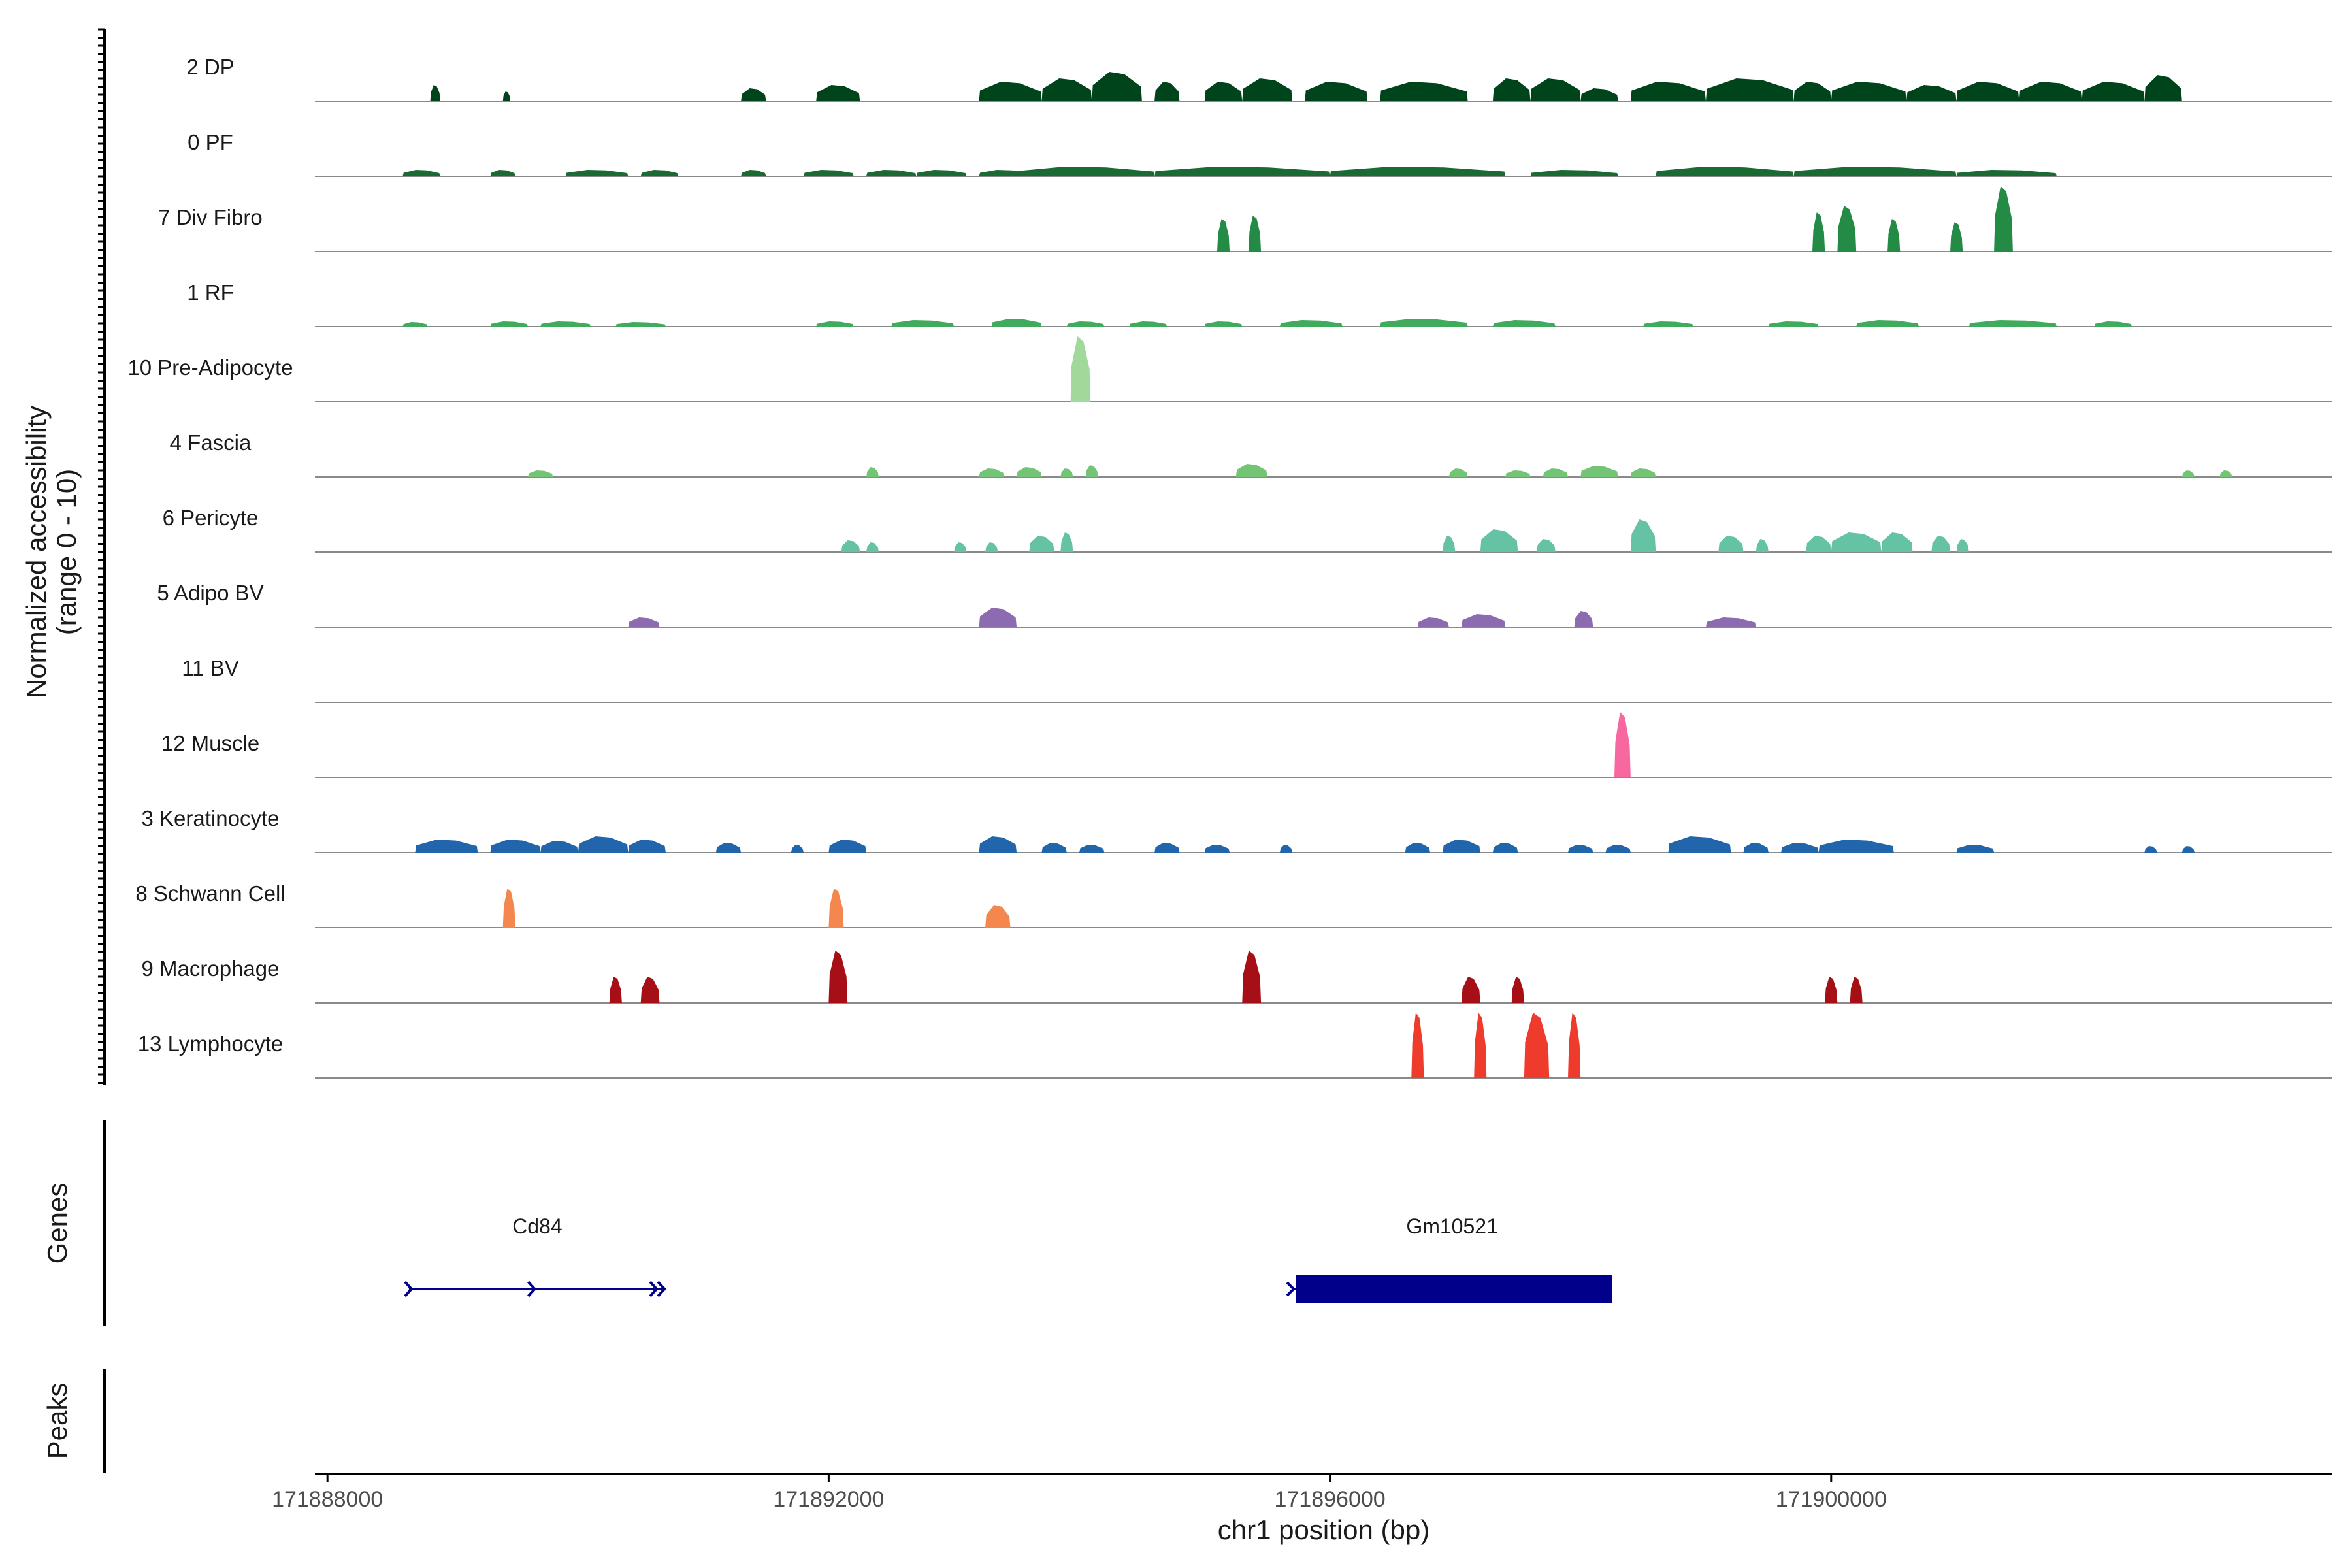 The image size is (2352, 1568). Describe the element at coordinates (1329, 1499) in the screenshot. I see `x-tick-label: 171896000` at that location.